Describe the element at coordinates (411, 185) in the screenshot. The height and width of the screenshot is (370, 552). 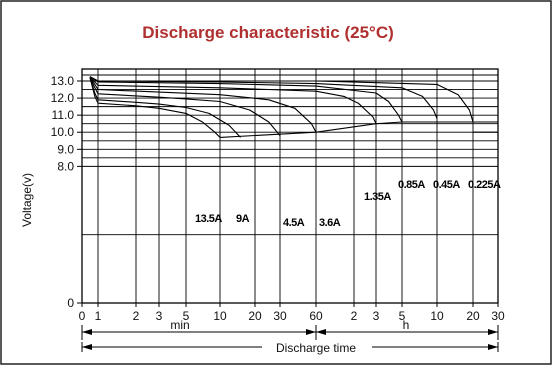
I see `series-label: 0.85A` at that location.